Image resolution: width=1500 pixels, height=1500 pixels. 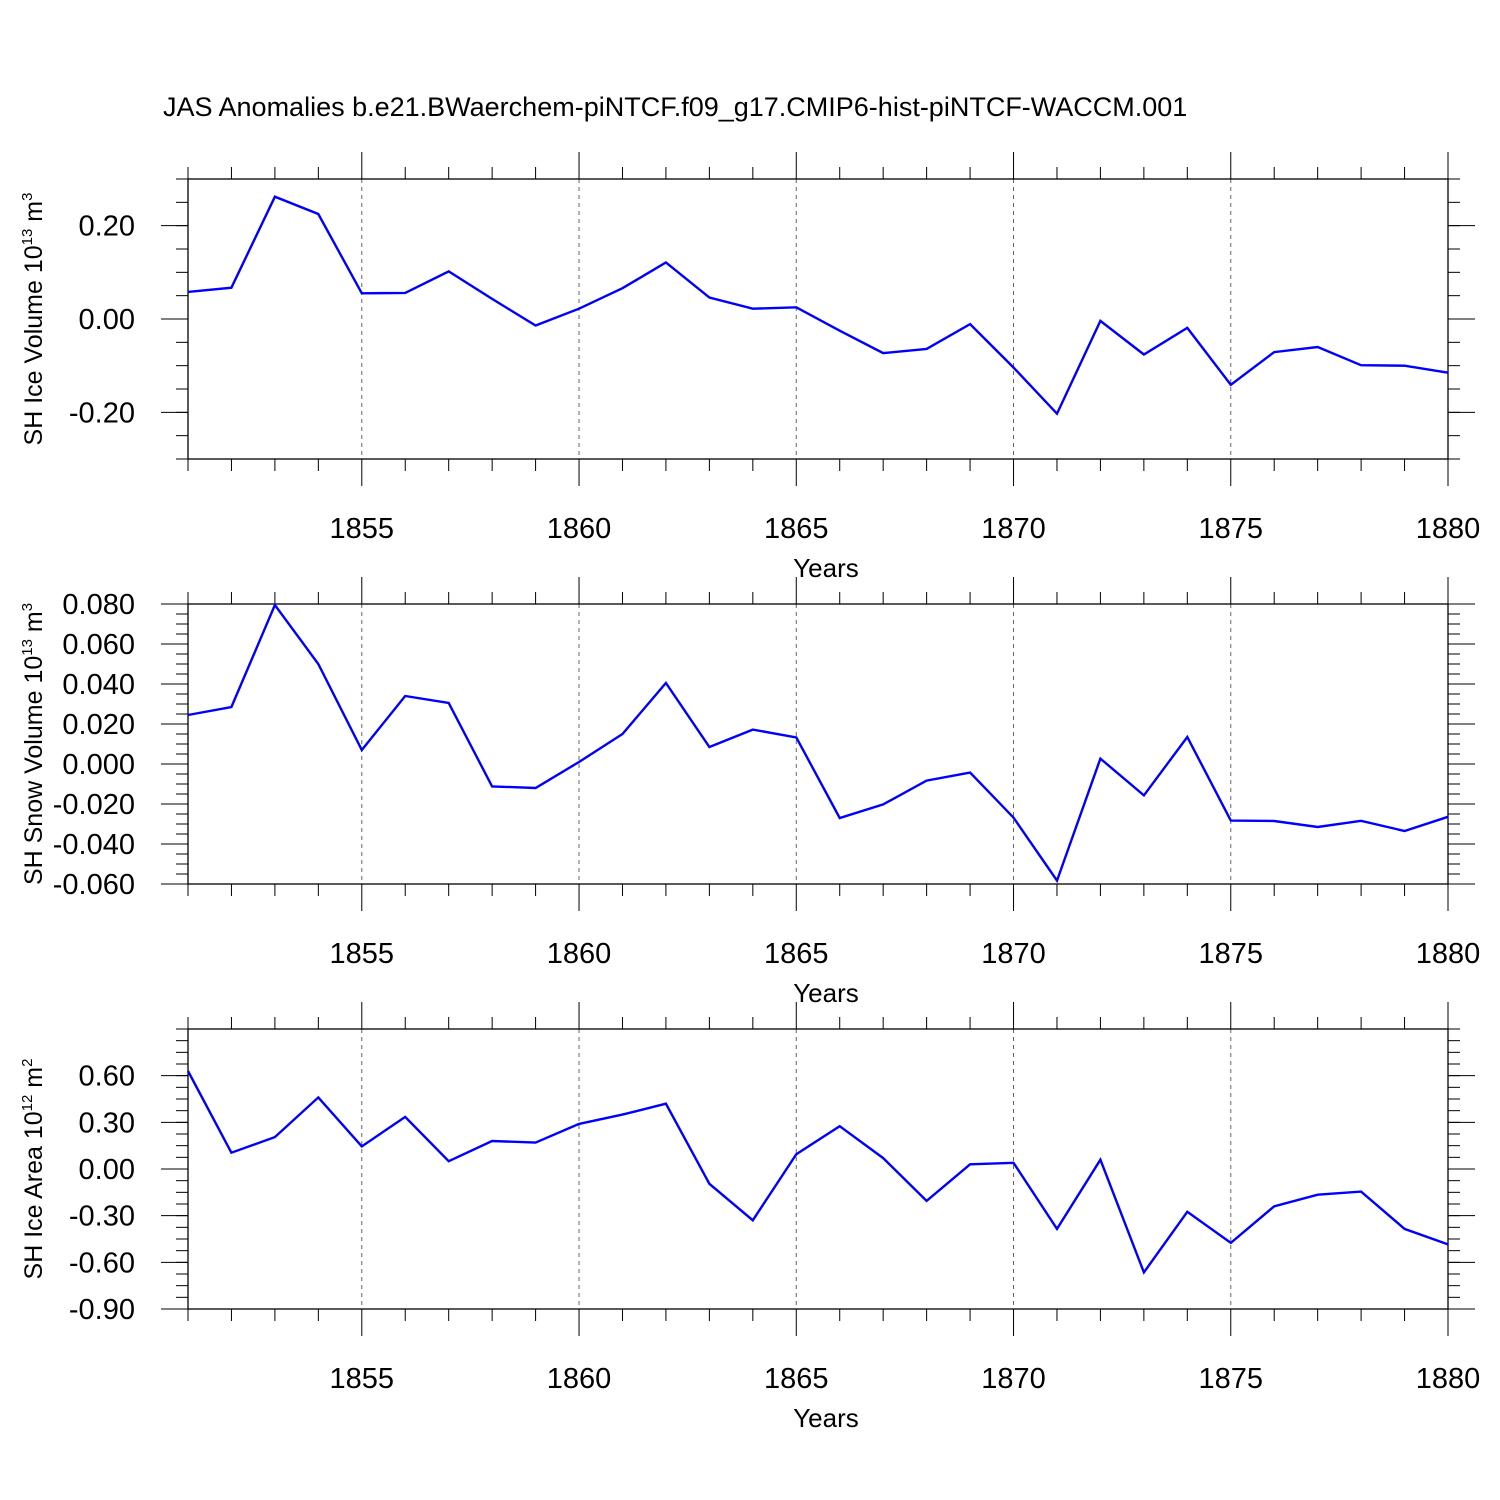 What do you see at coordinates (102, 1310) in the screenshot?
I see `y-tick-label: -0.90` at bounding box center [102, 1310].